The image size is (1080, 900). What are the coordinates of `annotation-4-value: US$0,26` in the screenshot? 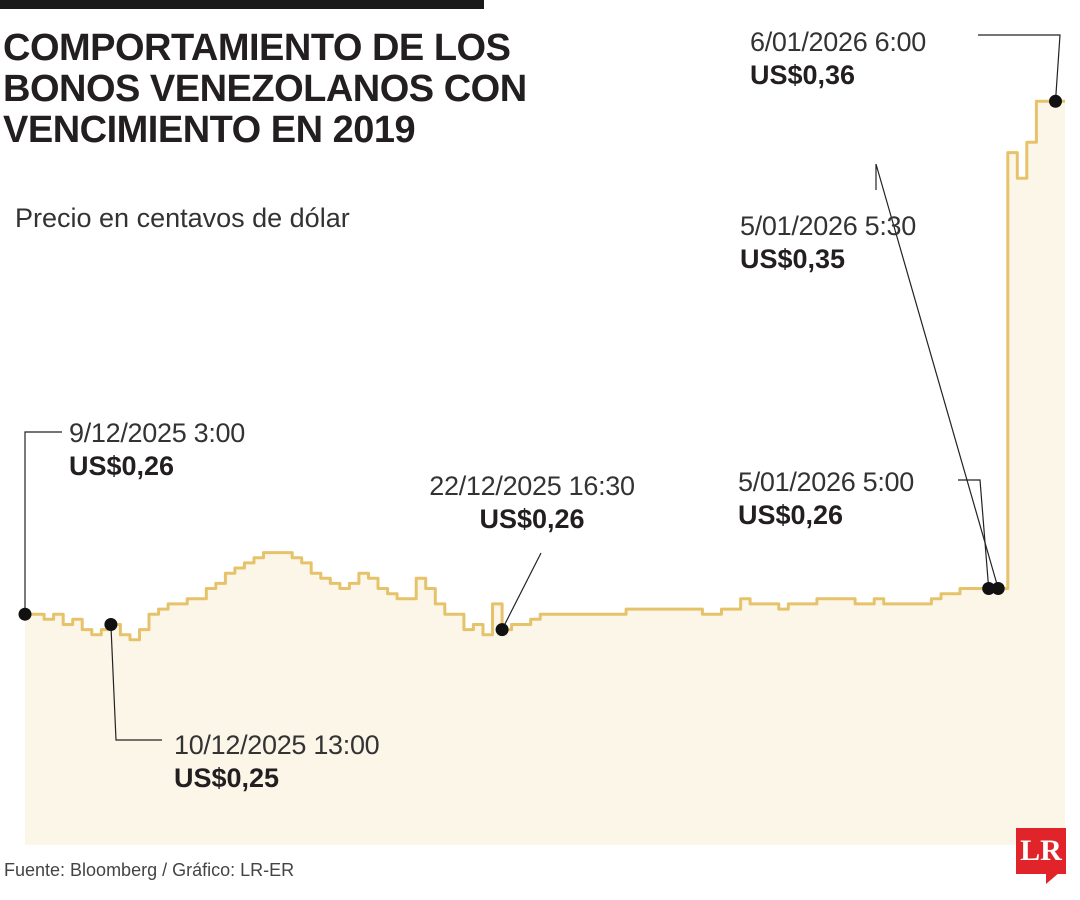 It's located at (791, 515).